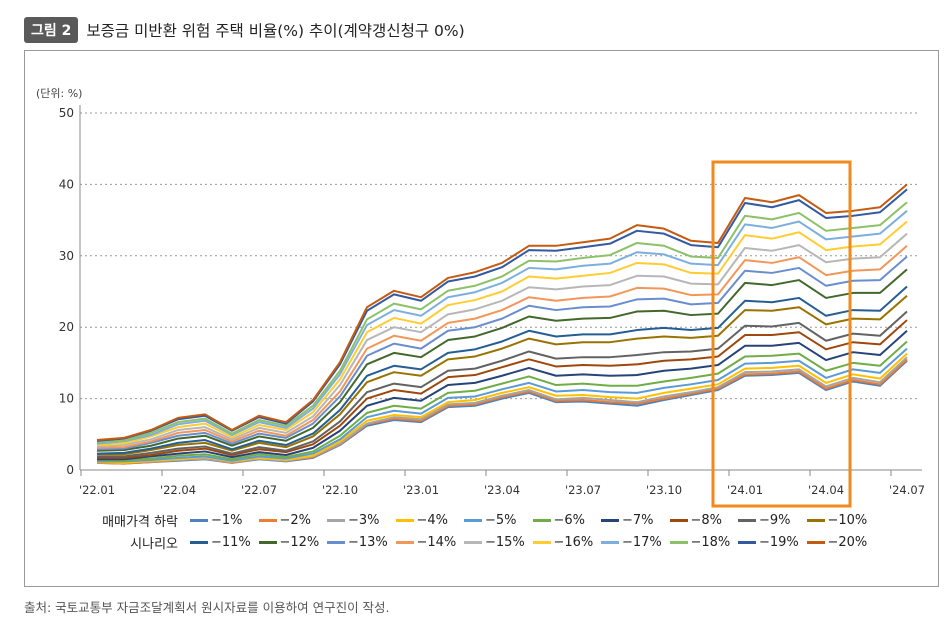 Image resolution: width=951 pixels, height=626 pixels. I want to click on legend-item: −6%, so click(567, 520).